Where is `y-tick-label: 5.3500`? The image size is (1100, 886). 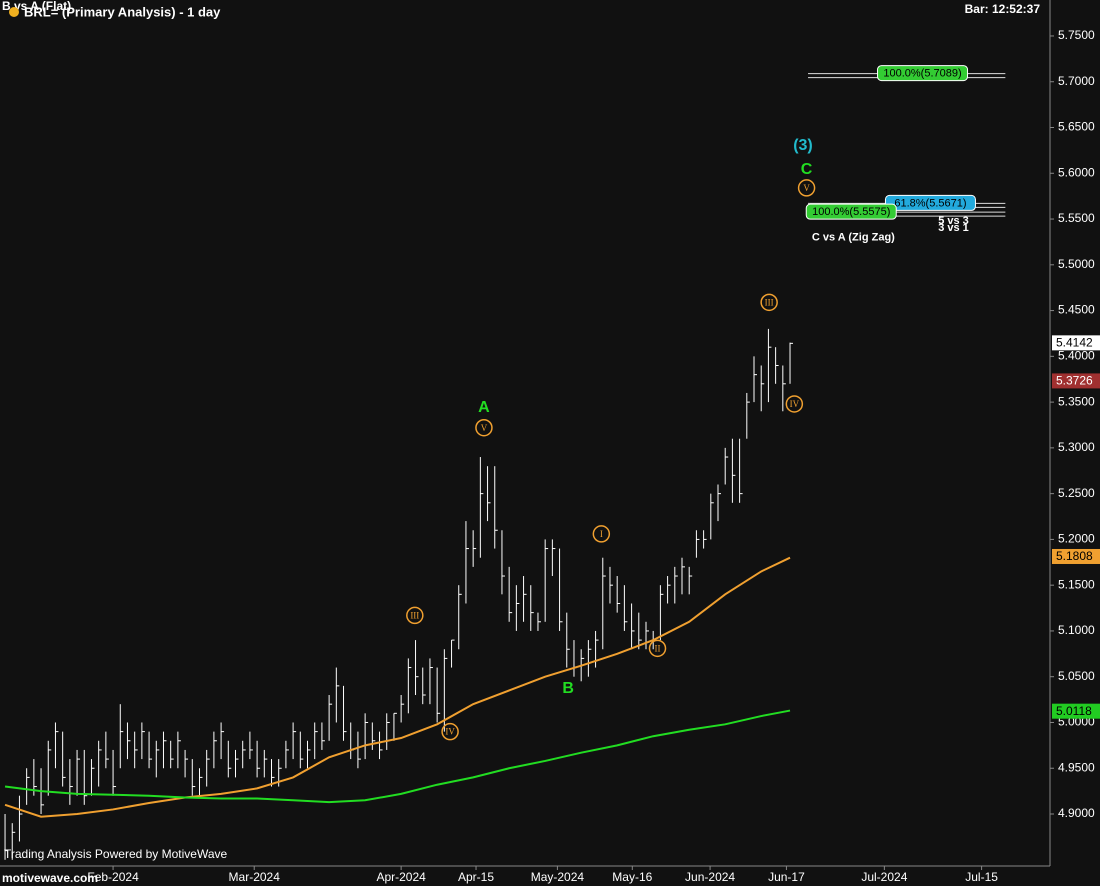
y-tick-label: 5.3500 is located at coordinates (1076, 401).